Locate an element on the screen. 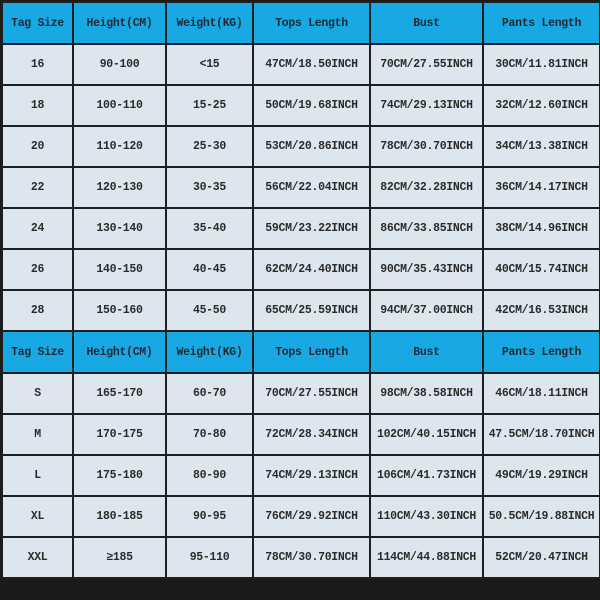  cell-bust: 94CM/37.00INCH is located at coordinates (426, 310).